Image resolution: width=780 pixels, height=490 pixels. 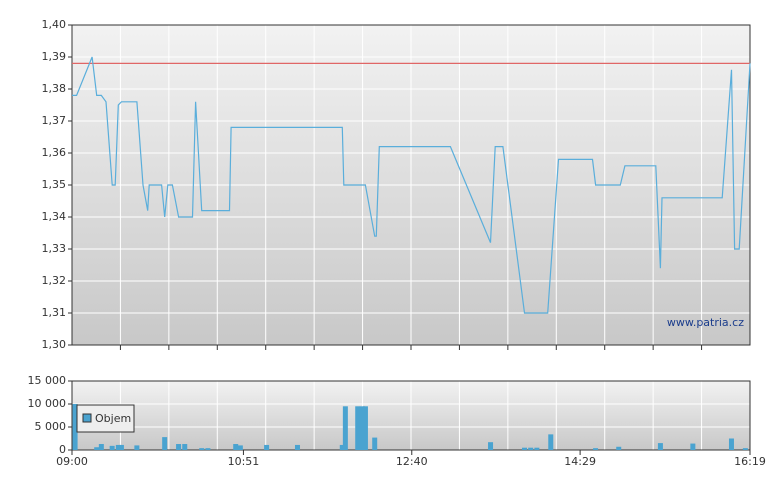 What do you see at coordinates (47, 380) in the screenshot?
I see `y-tick-label: 15 000` at bounding box center [47, 380].